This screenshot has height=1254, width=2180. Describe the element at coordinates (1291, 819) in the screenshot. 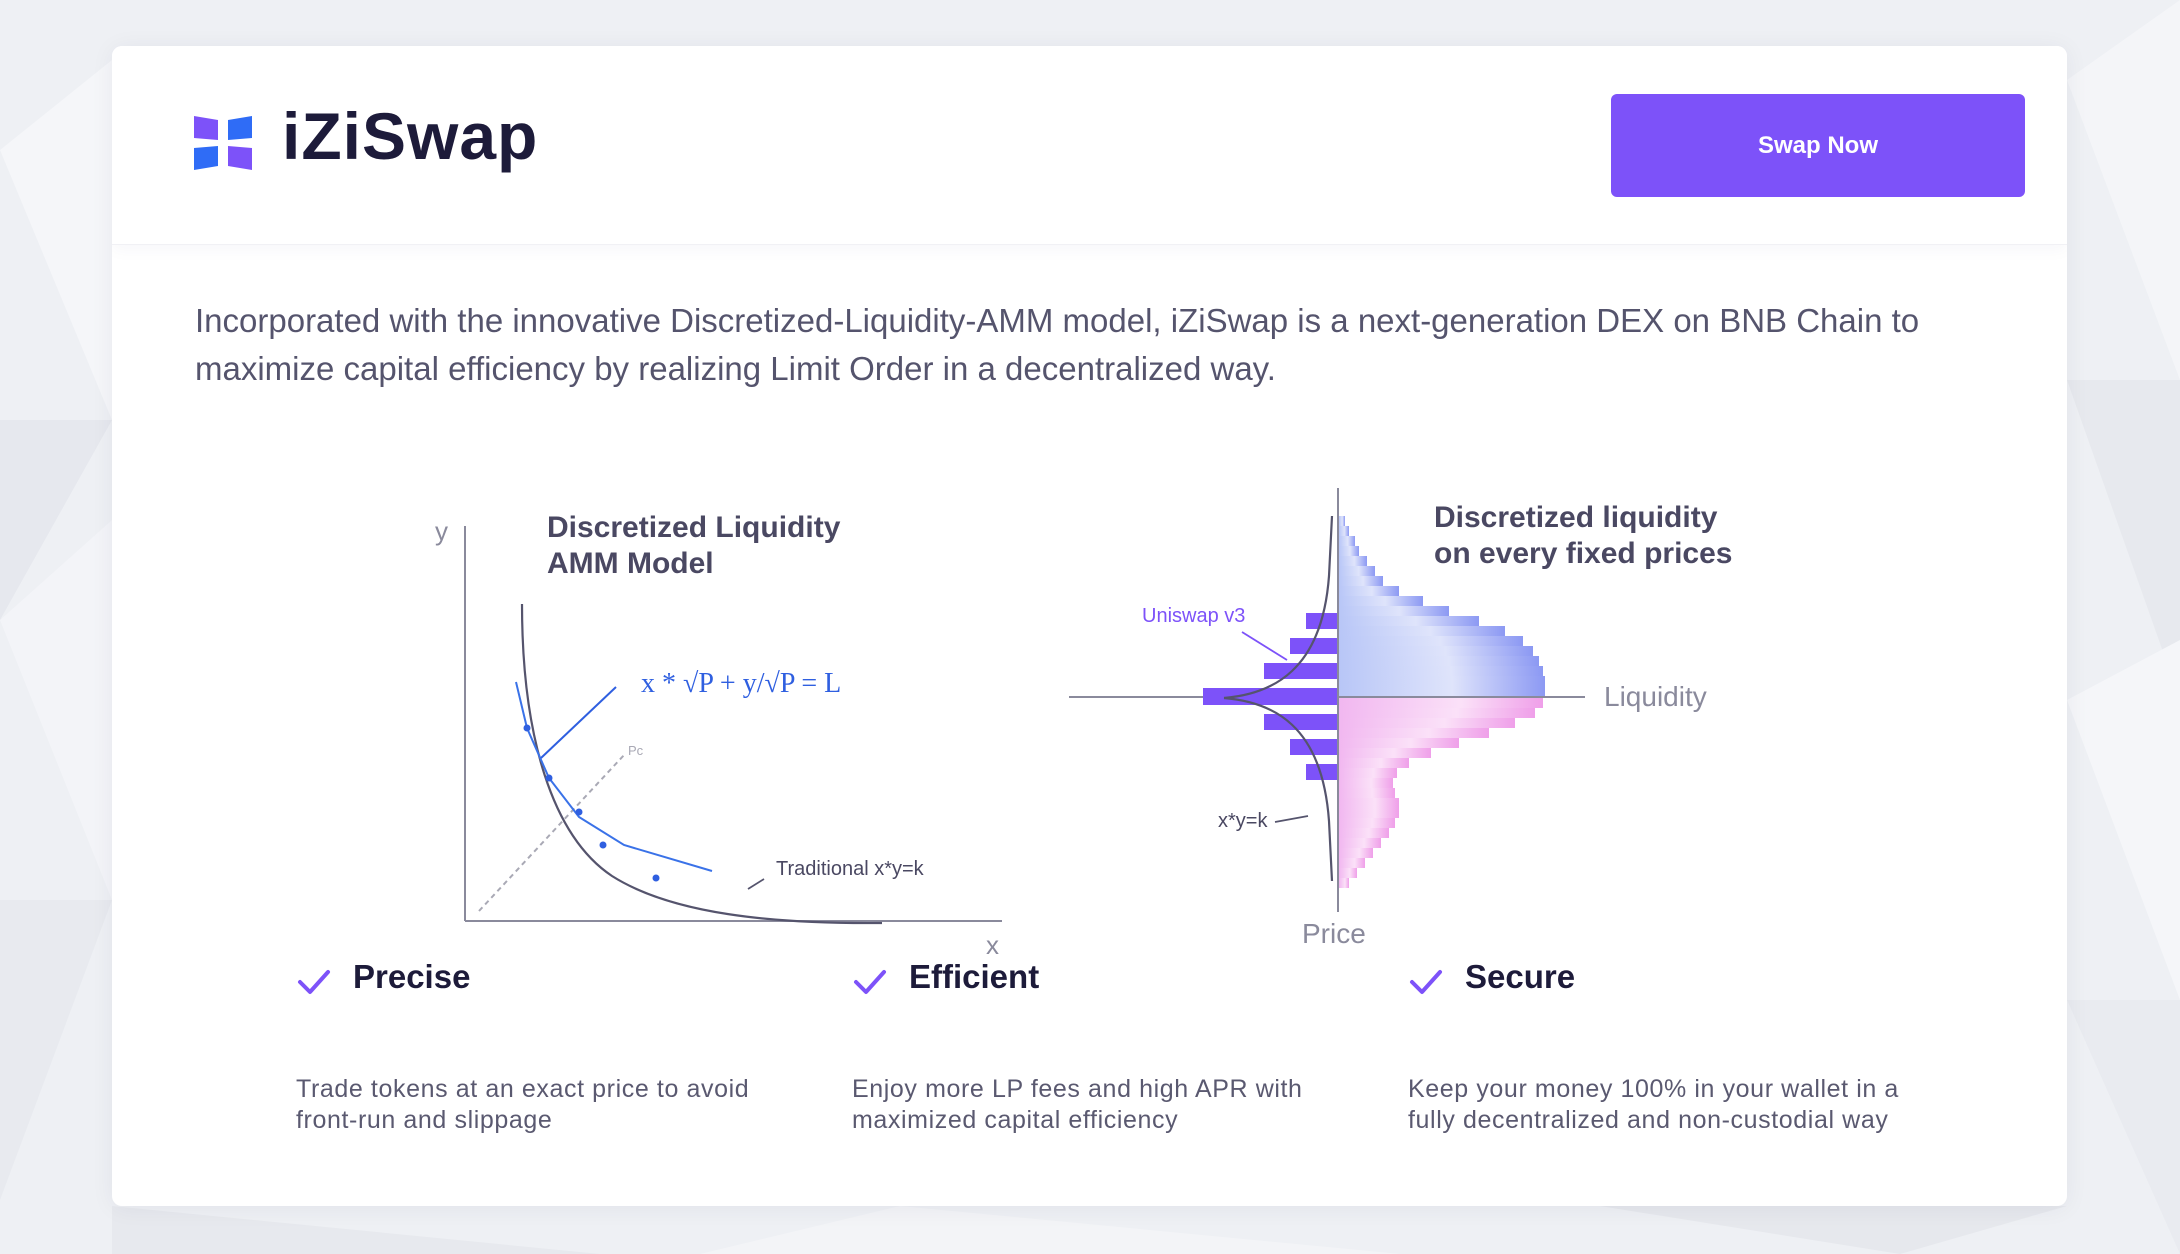

I see `xyk-label-pointer` at that location.